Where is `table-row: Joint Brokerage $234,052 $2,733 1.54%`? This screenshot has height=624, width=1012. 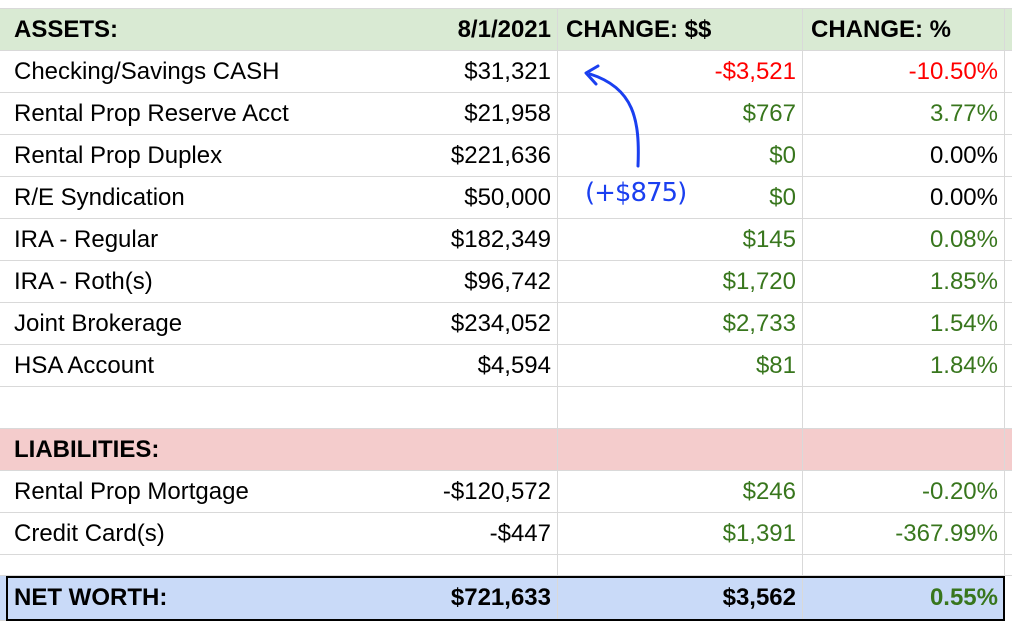 table-row: Joint Brokerage $234,052 $2,733 1.54% is located at coordinates (506, 324).